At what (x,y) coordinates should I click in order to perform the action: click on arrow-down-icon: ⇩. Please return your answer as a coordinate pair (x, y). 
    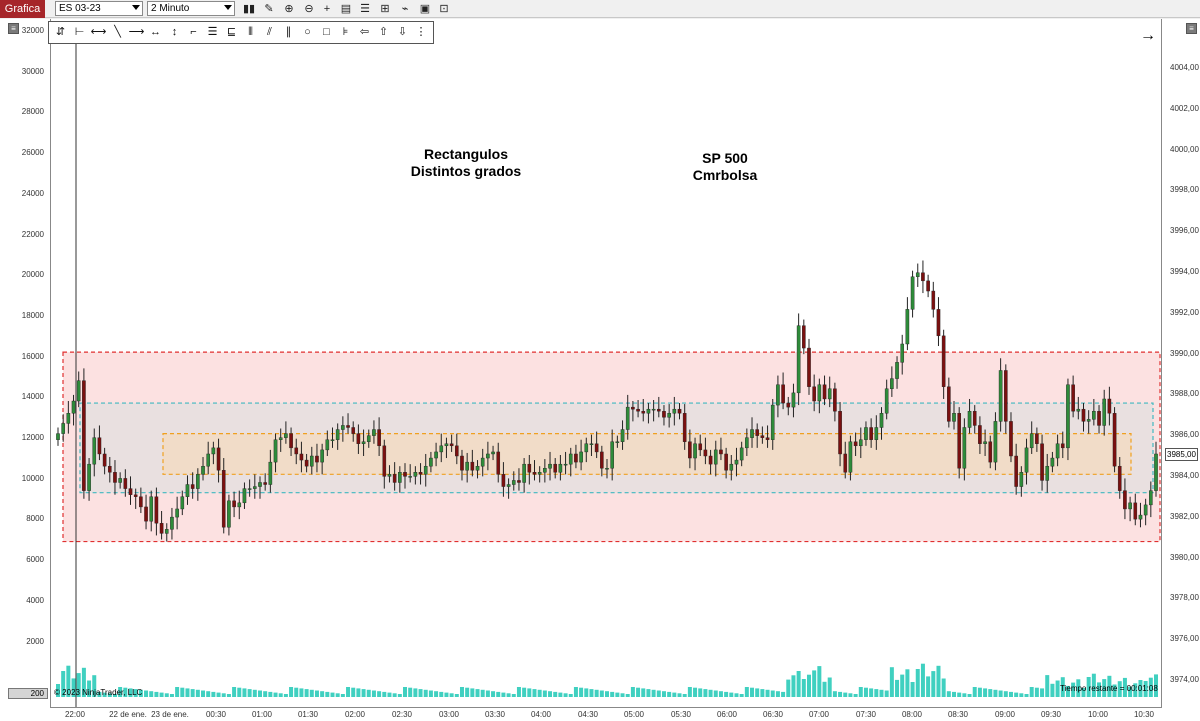
    Looking at the image, I should click on (402, 32).